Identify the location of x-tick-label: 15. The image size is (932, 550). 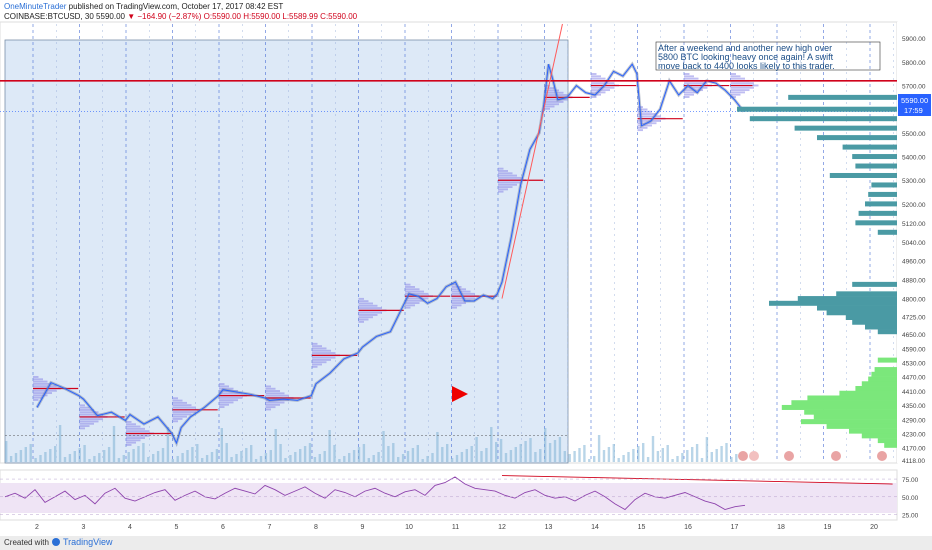
(642, 527).